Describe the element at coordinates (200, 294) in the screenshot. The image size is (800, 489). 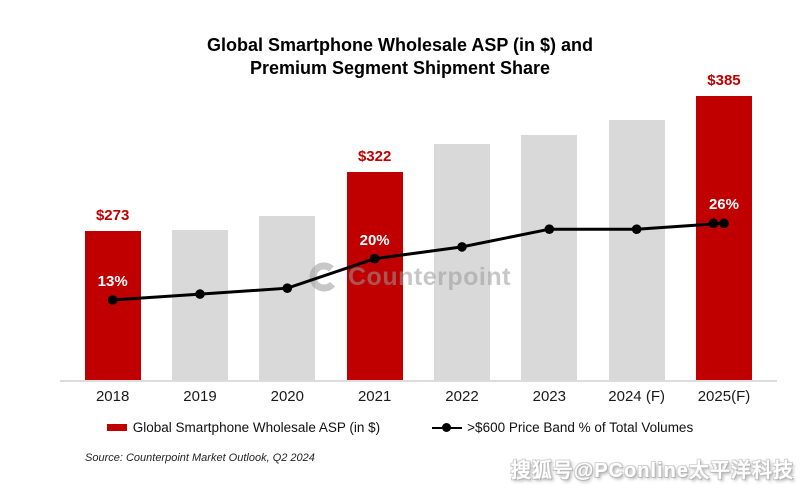
I see `line-point-2019` at that location.